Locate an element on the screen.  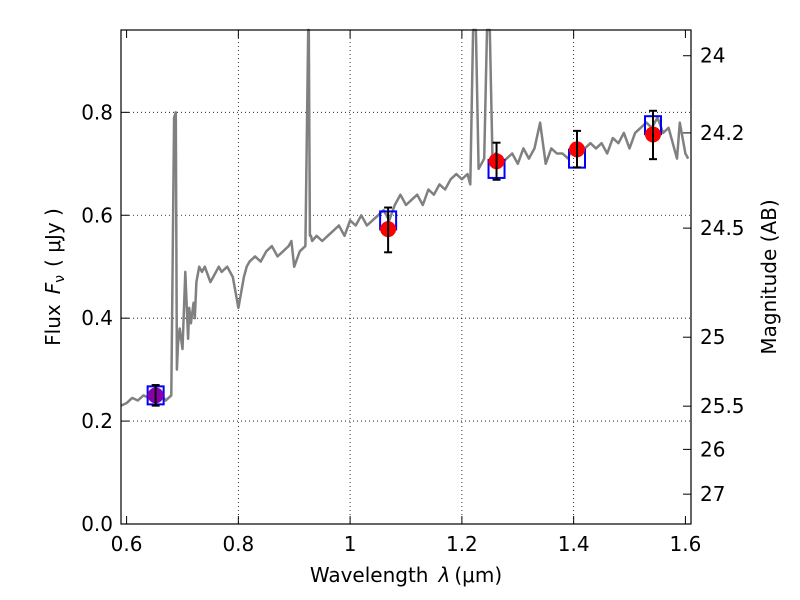
y2-axis-label: Magnitude (AB) is located at coordinates (769, 276).